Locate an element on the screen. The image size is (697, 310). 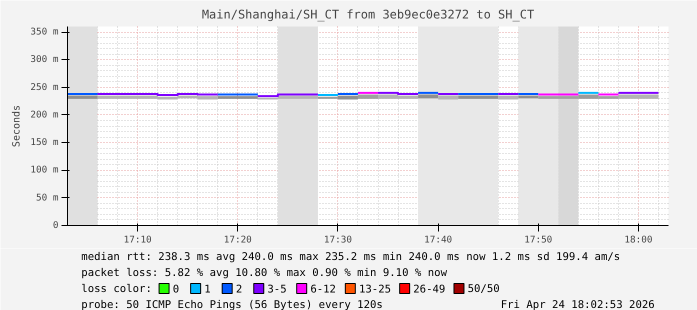
x-tick-label: 18:00 is located at coordinates (638, 240).